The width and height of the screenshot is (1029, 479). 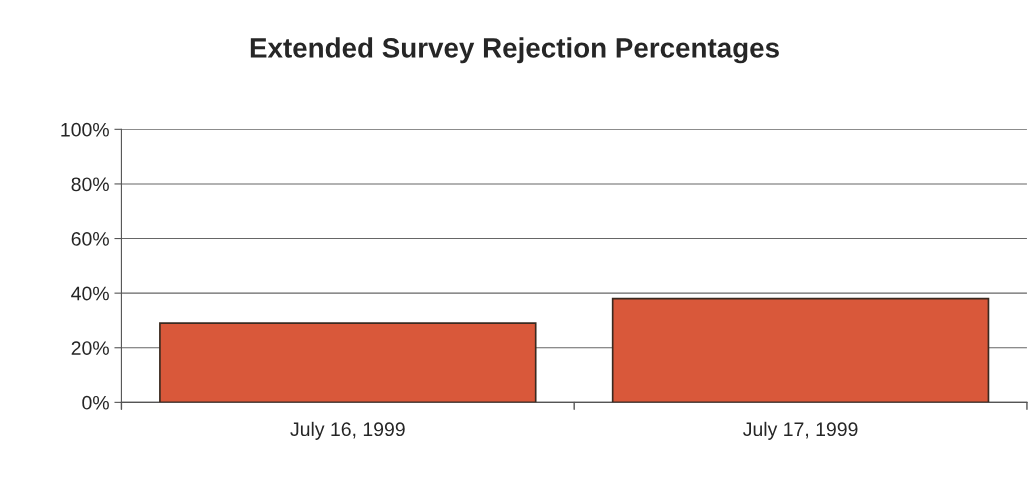 I want to click on y-tick-label: 20%, so click(x=90, y=348).